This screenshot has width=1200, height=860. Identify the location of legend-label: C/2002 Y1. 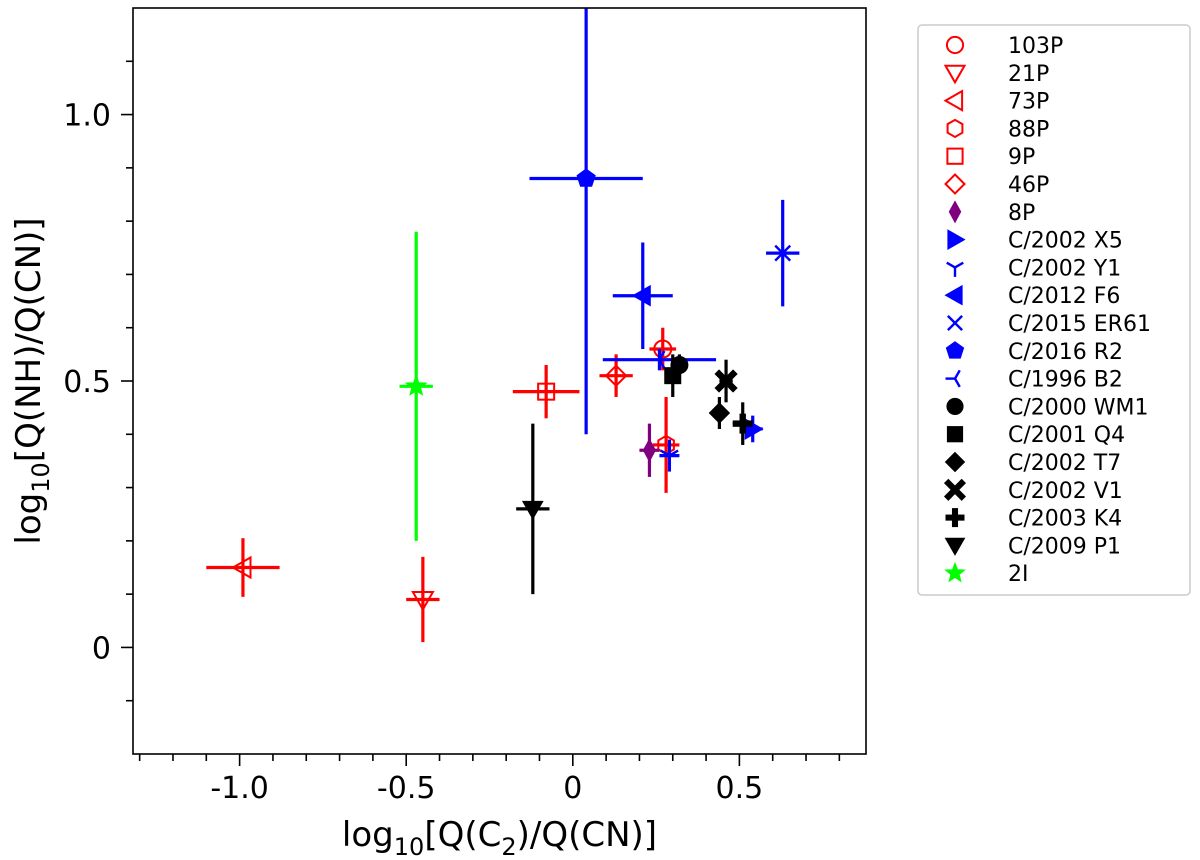
(1064, 268).